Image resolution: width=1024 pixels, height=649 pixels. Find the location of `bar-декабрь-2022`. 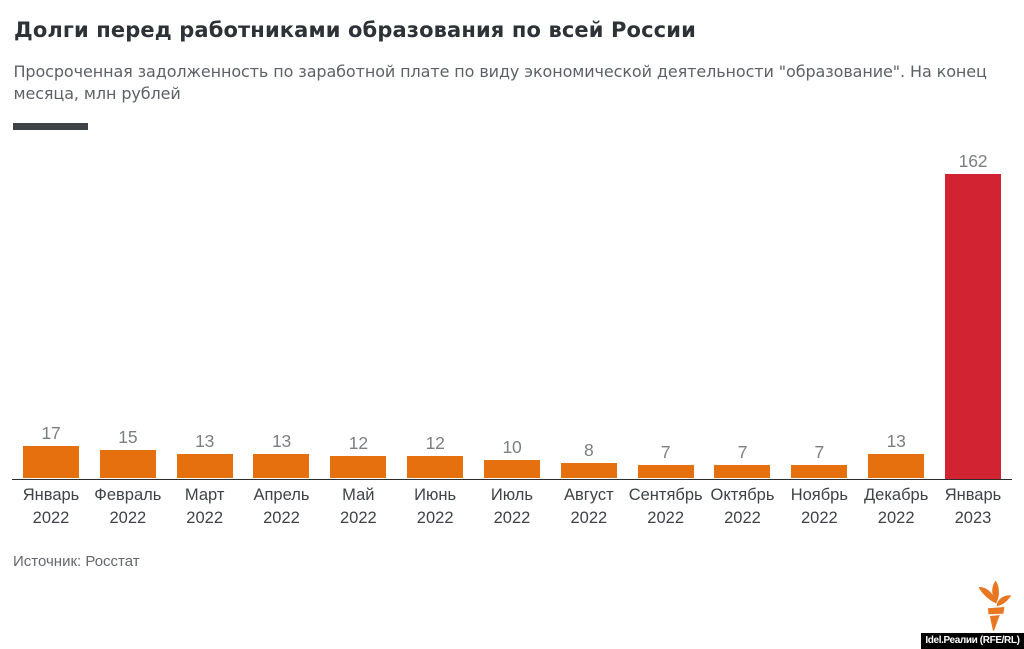

bar-декабрь-2022 is located at coordinates (896, 466).